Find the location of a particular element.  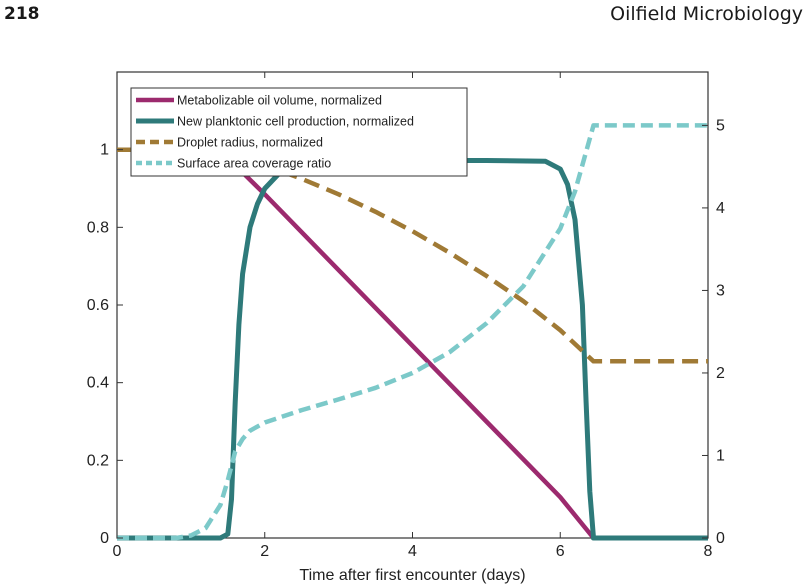

legend-label-3: Droplet radius, normalized is located at coordinates (250, 143).